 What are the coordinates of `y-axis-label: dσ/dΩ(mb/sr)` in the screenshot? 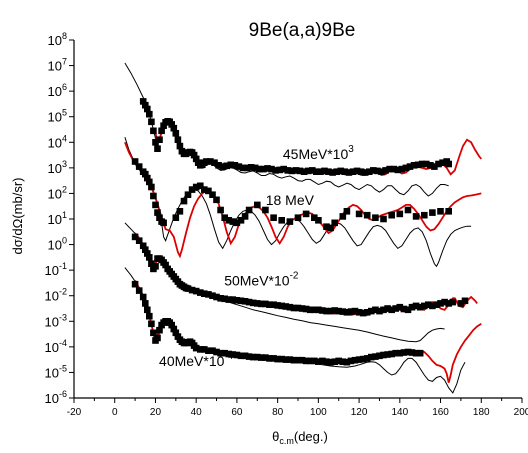 It's located at (17, 216).